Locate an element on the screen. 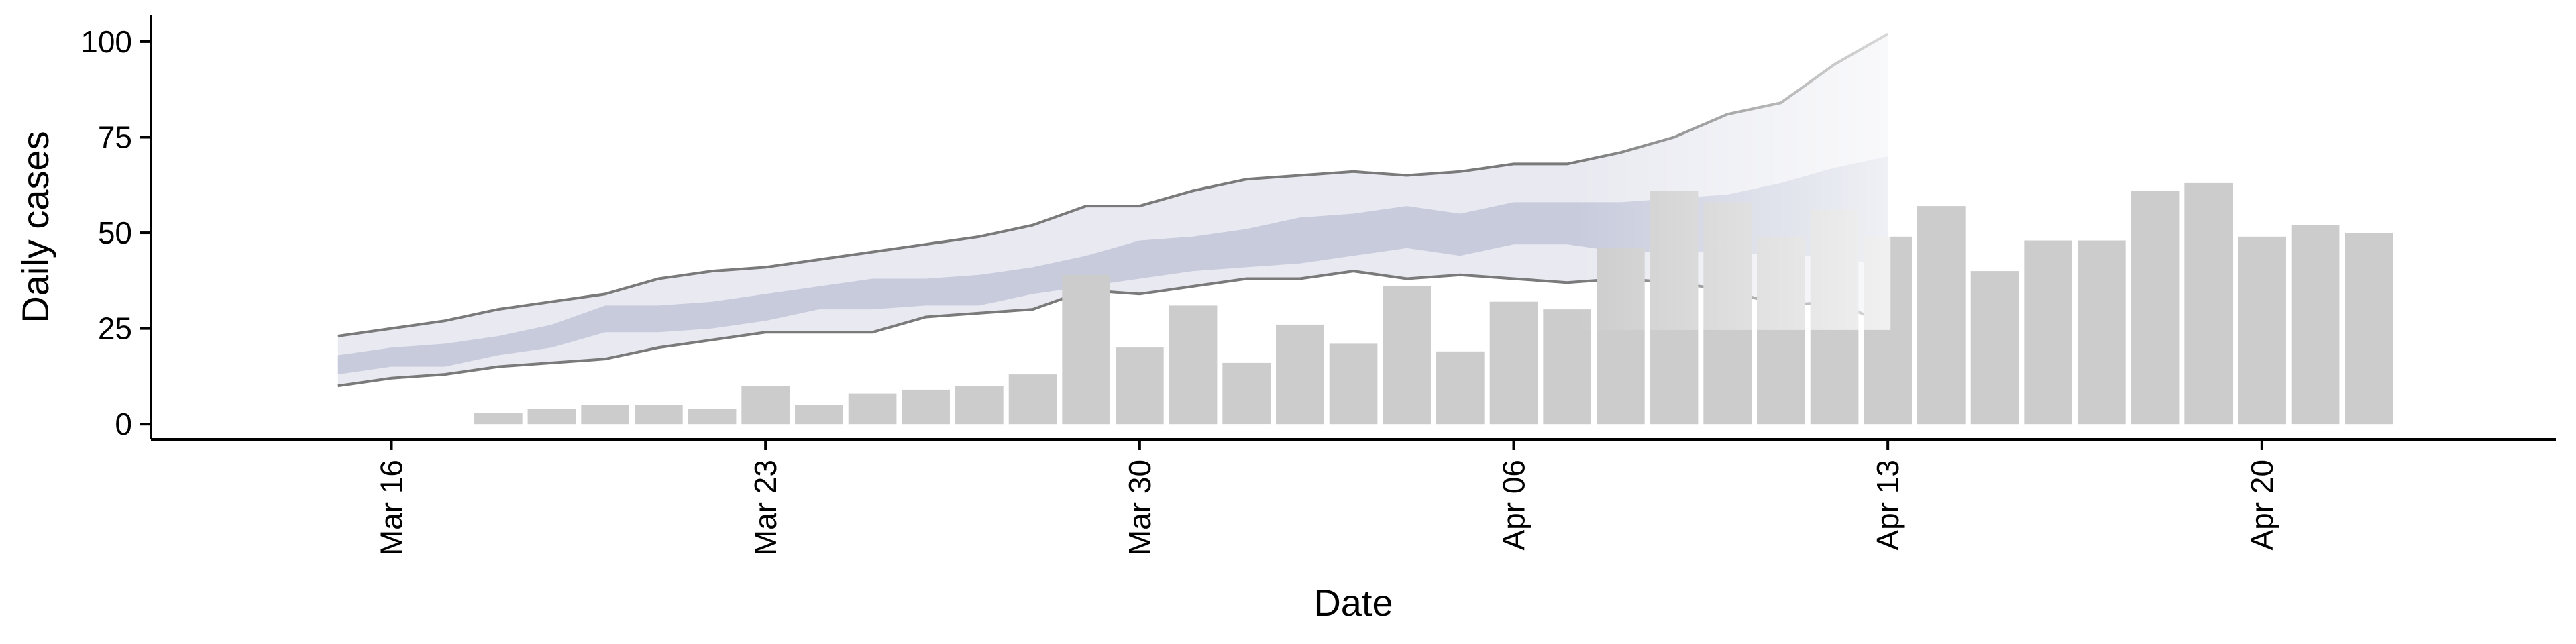 The image size is (2576, 644). y-axis-title: Daily cases is located at coordinates (35, 227).